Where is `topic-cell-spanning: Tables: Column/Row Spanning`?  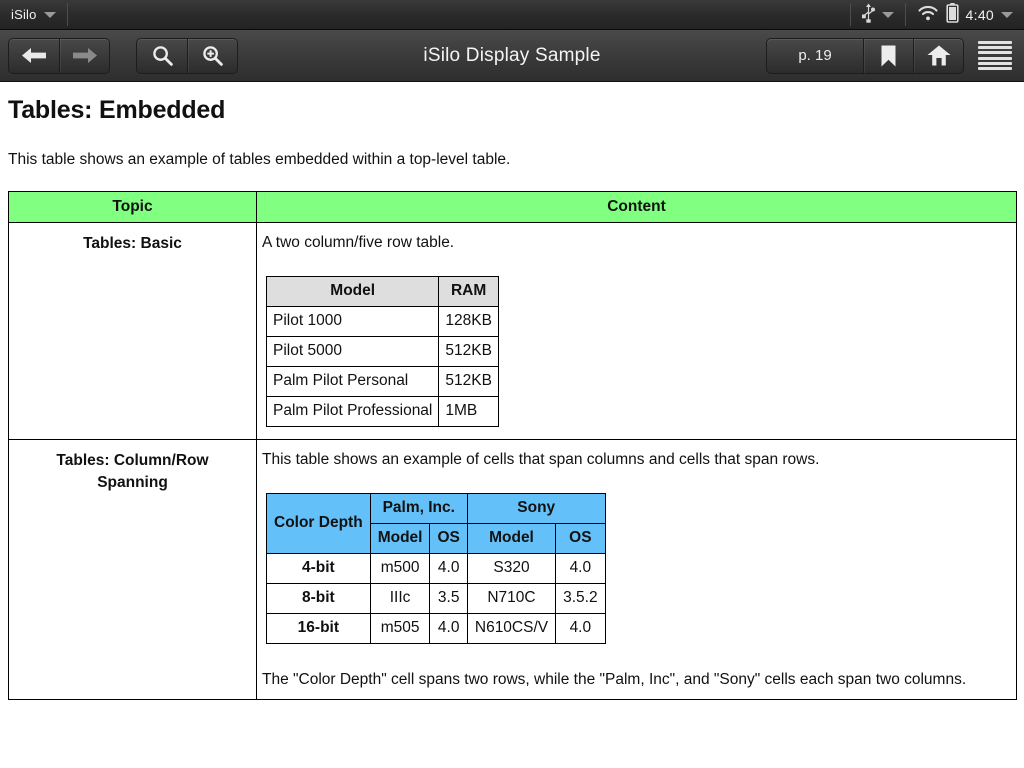 topic-cell-spanning: Tables: Column/Row Spanning is located at coordinates (132, 569).